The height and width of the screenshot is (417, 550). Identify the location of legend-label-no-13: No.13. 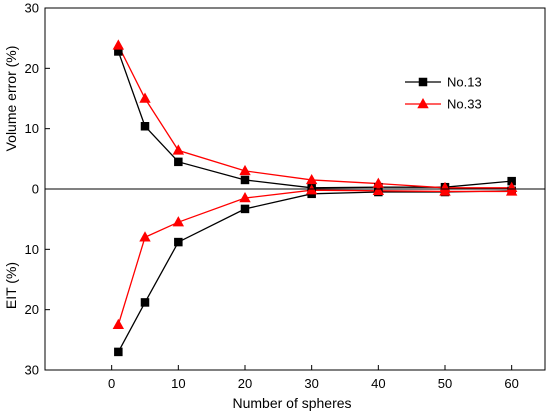
(464, 82).